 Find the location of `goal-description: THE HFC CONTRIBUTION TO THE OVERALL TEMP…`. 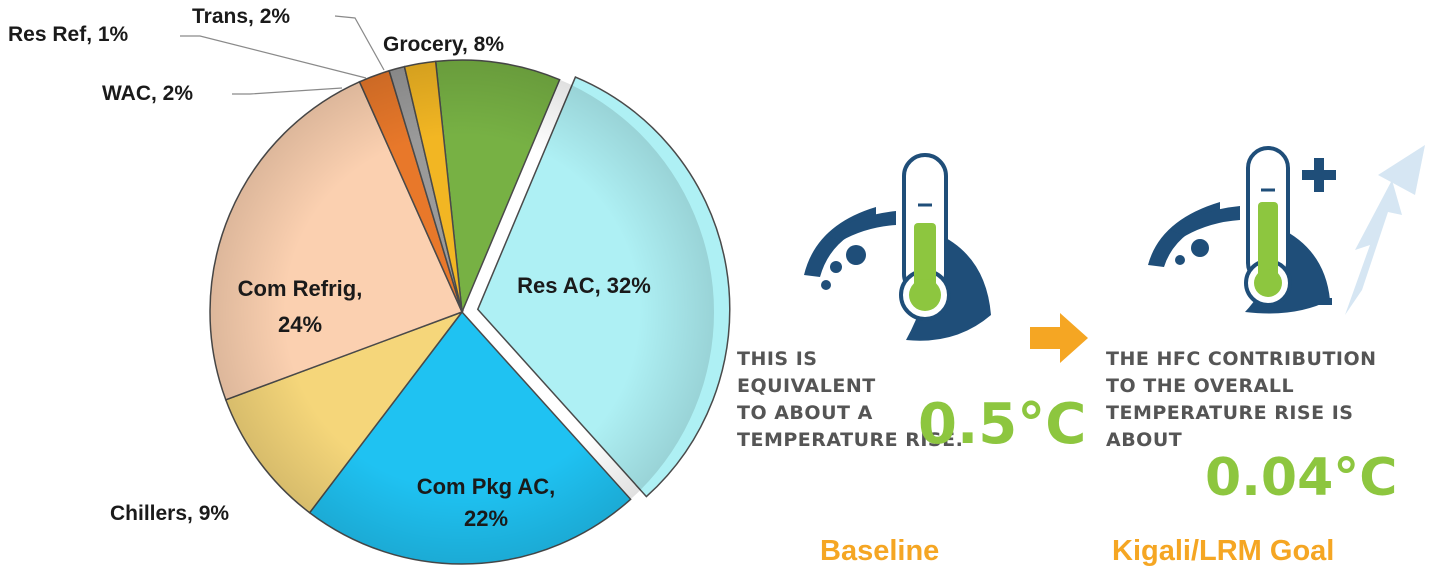

goal-description: THE HFC CONTRIBUTION TO THE OVERALL TEMP… is located at coordinates (1241, 400).